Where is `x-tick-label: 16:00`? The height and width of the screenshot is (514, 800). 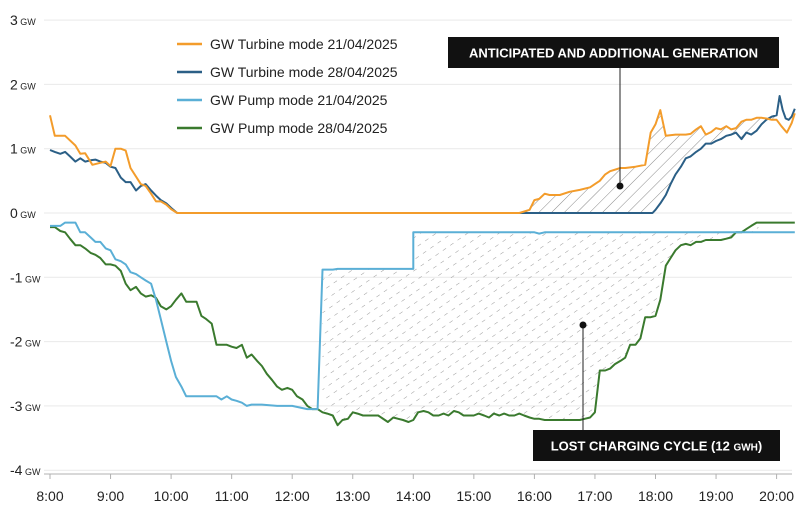 x-tick-label: 16:00 is located at coordinates (534, 496).